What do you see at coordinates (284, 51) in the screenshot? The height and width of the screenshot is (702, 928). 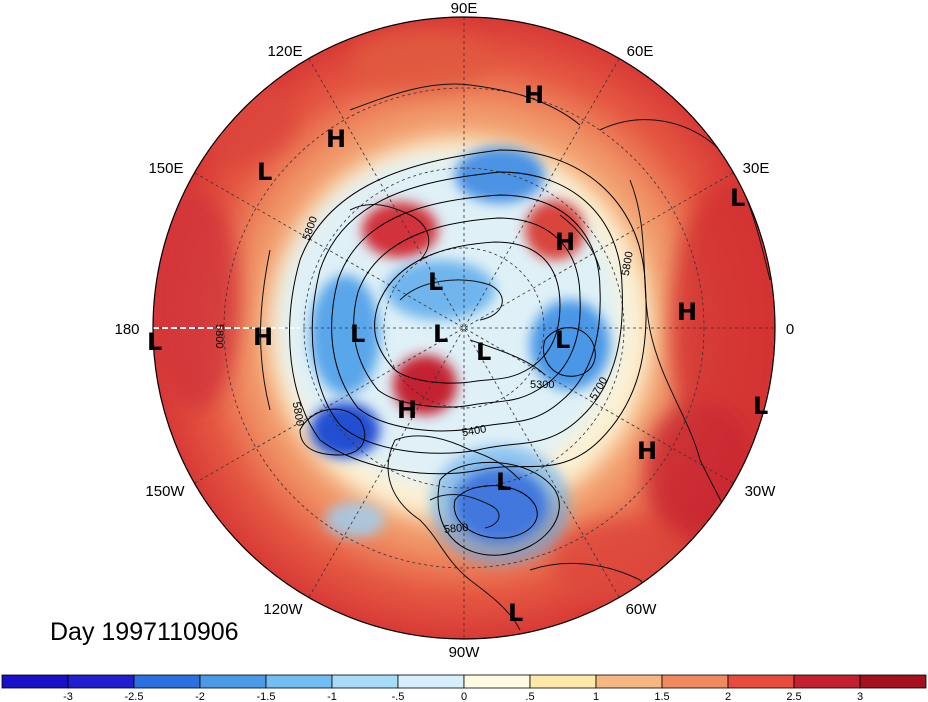 I see `lon-label-120e: 120E` at bounding box center [284, 51].